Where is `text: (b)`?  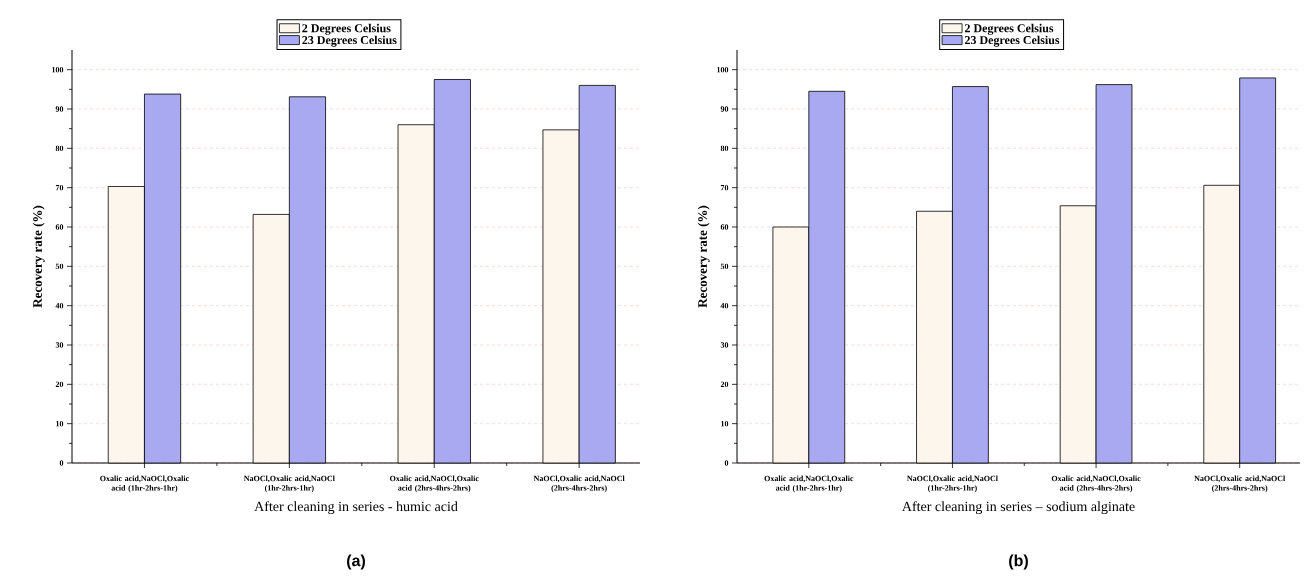 text: (b) is located at coordinates (1018, 562).